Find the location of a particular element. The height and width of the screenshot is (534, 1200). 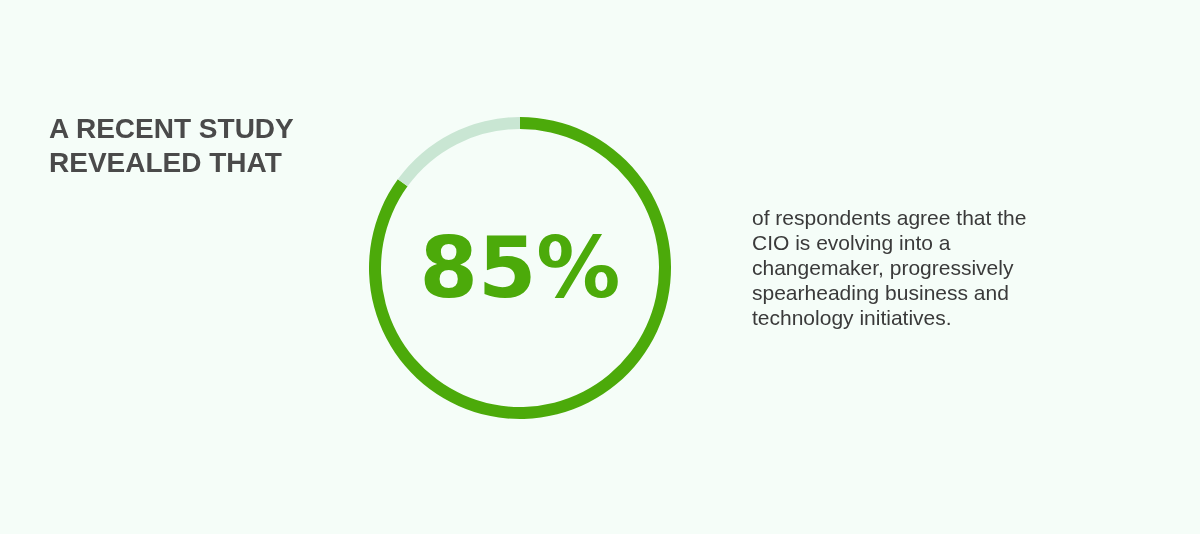

data-label: 85% is located at coordinates (520, 268).